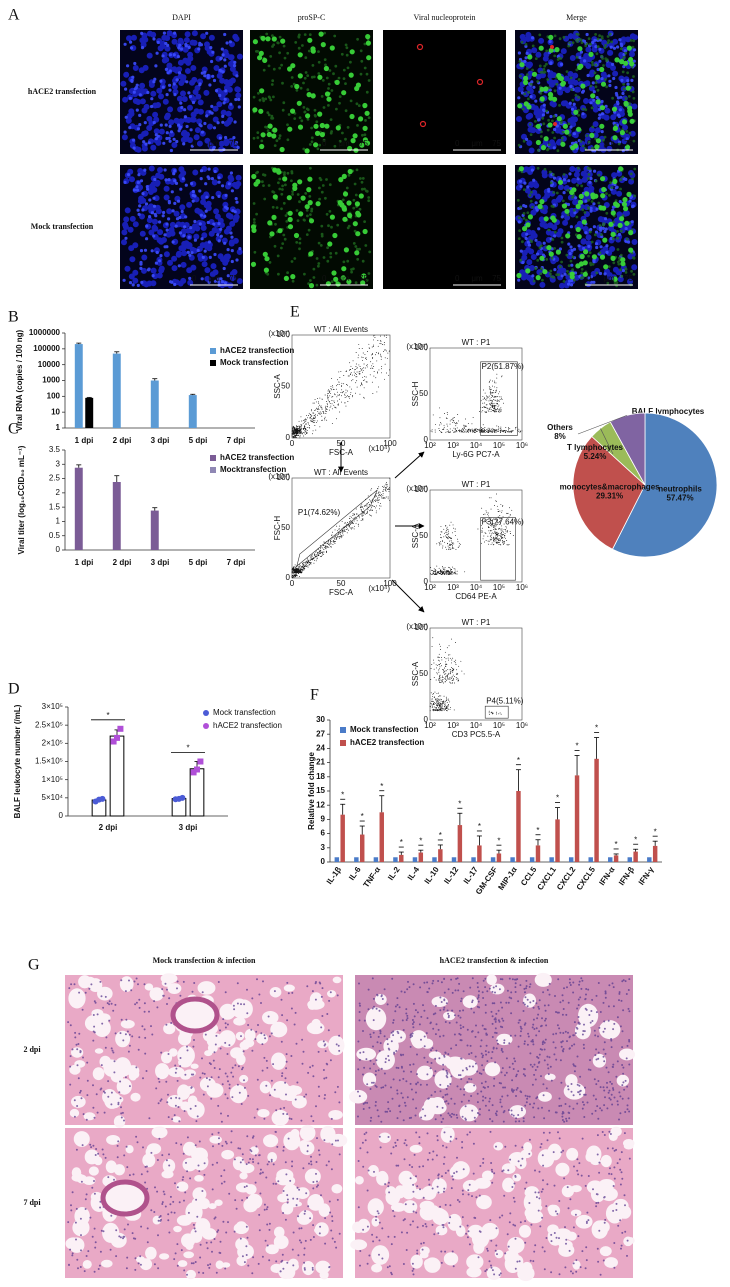 This screenshot has height=1287, width=730. Describe the element at coordinates (314, 695) in the screenshot. I see `panel-label: F` at that location.